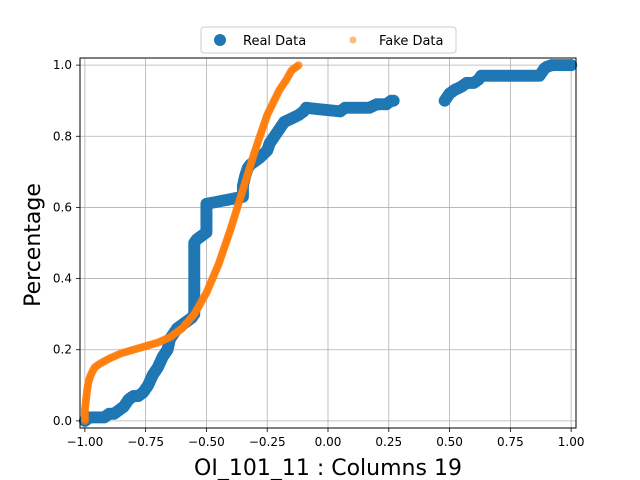 The height and width of the screenshot is (480, 640). What do you see at coordinates (62, 421) in the screenshot?
I see `y-tick-label: 0.0` at bounding box center [62, 421].